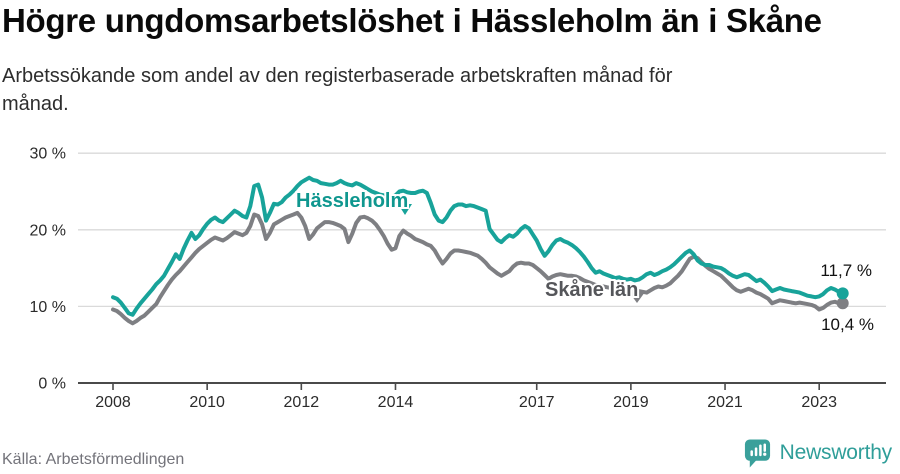 The width and height of the screenshot is (900, 474). I want to click on skane-end-dot, so click(842, 303).